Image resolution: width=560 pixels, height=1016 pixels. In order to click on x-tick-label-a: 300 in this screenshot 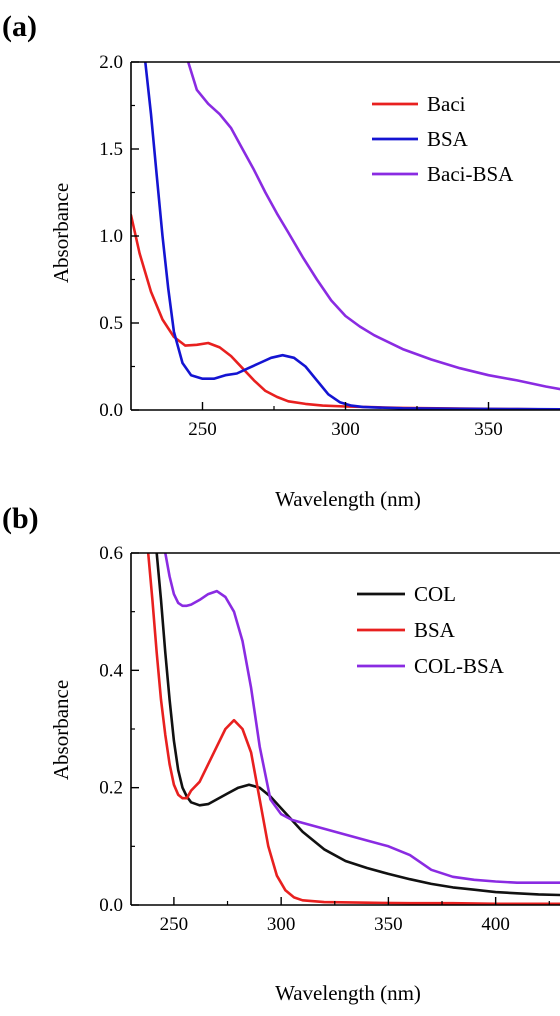, I will do `click(345, 429)`.